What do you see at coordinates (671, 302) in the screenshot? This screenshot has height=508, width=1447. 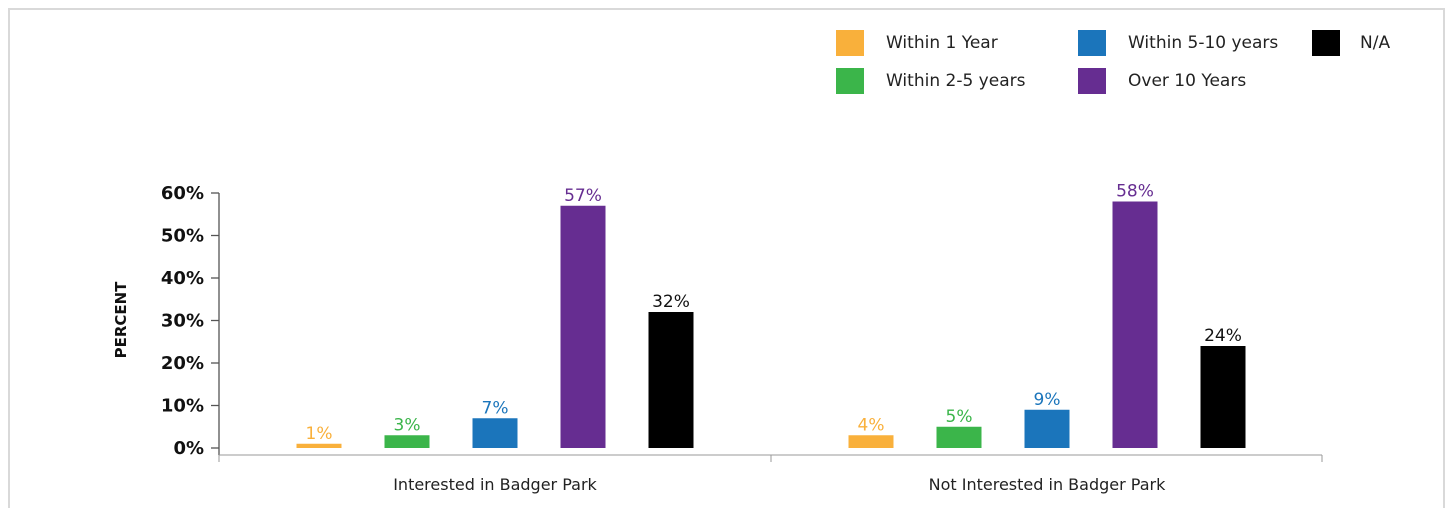 I see `bar-value-label: 32%` at bounding box center [671, 302].